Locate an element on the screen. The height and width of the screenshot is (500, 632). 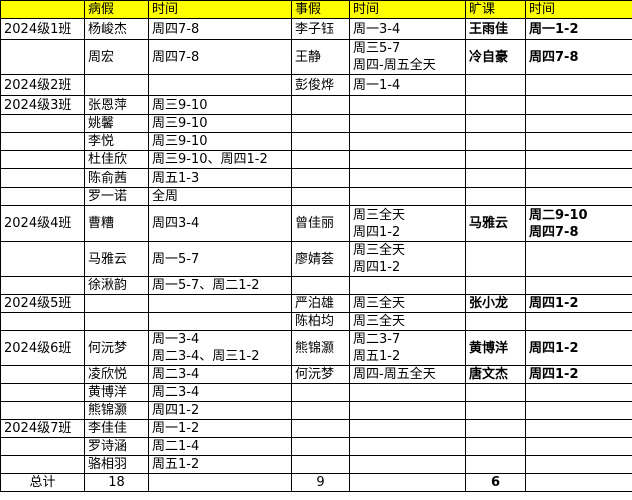
cell-class: 2024级1班 is located at coordinates (42, 29).